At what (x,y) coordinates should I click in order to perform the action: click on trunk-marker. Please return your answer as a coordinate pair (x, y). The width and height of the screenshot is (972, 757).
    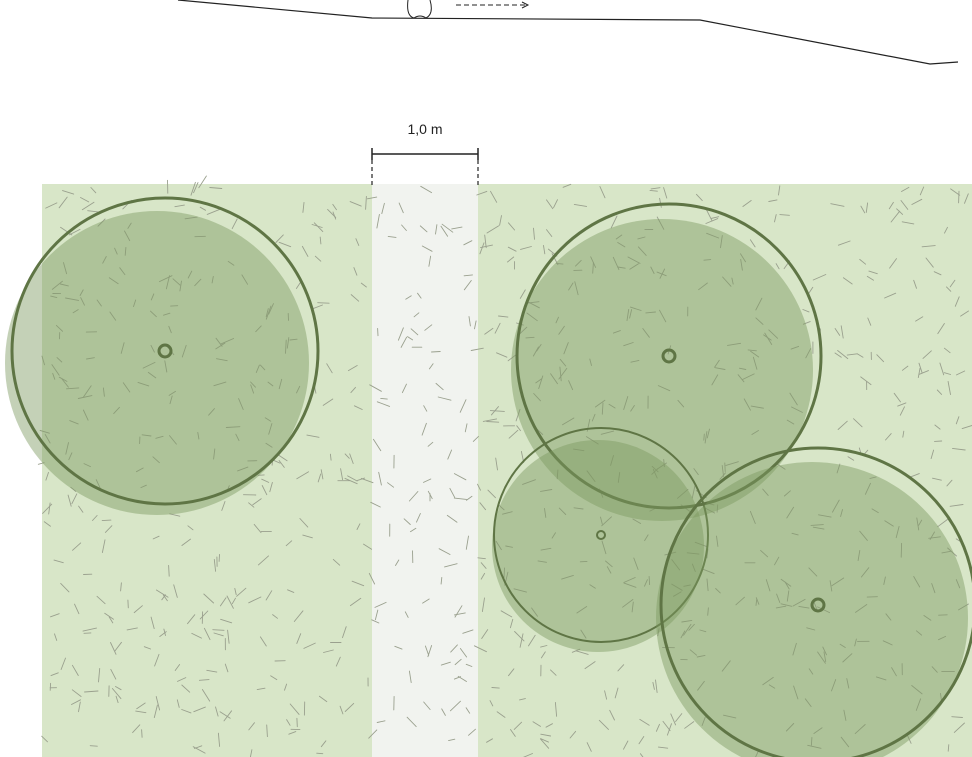
    Looking at the image, I should click on (165, 351).